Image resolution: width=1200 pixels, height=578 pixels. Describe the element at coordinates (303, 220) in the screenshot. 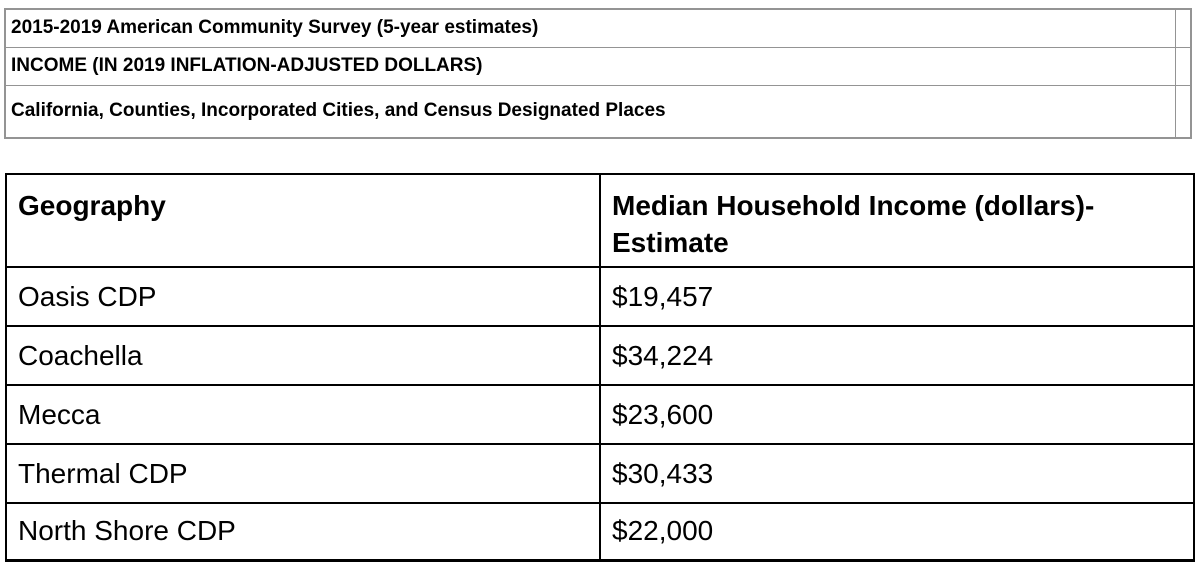

I see `column-header-geography: Geography` at that location.